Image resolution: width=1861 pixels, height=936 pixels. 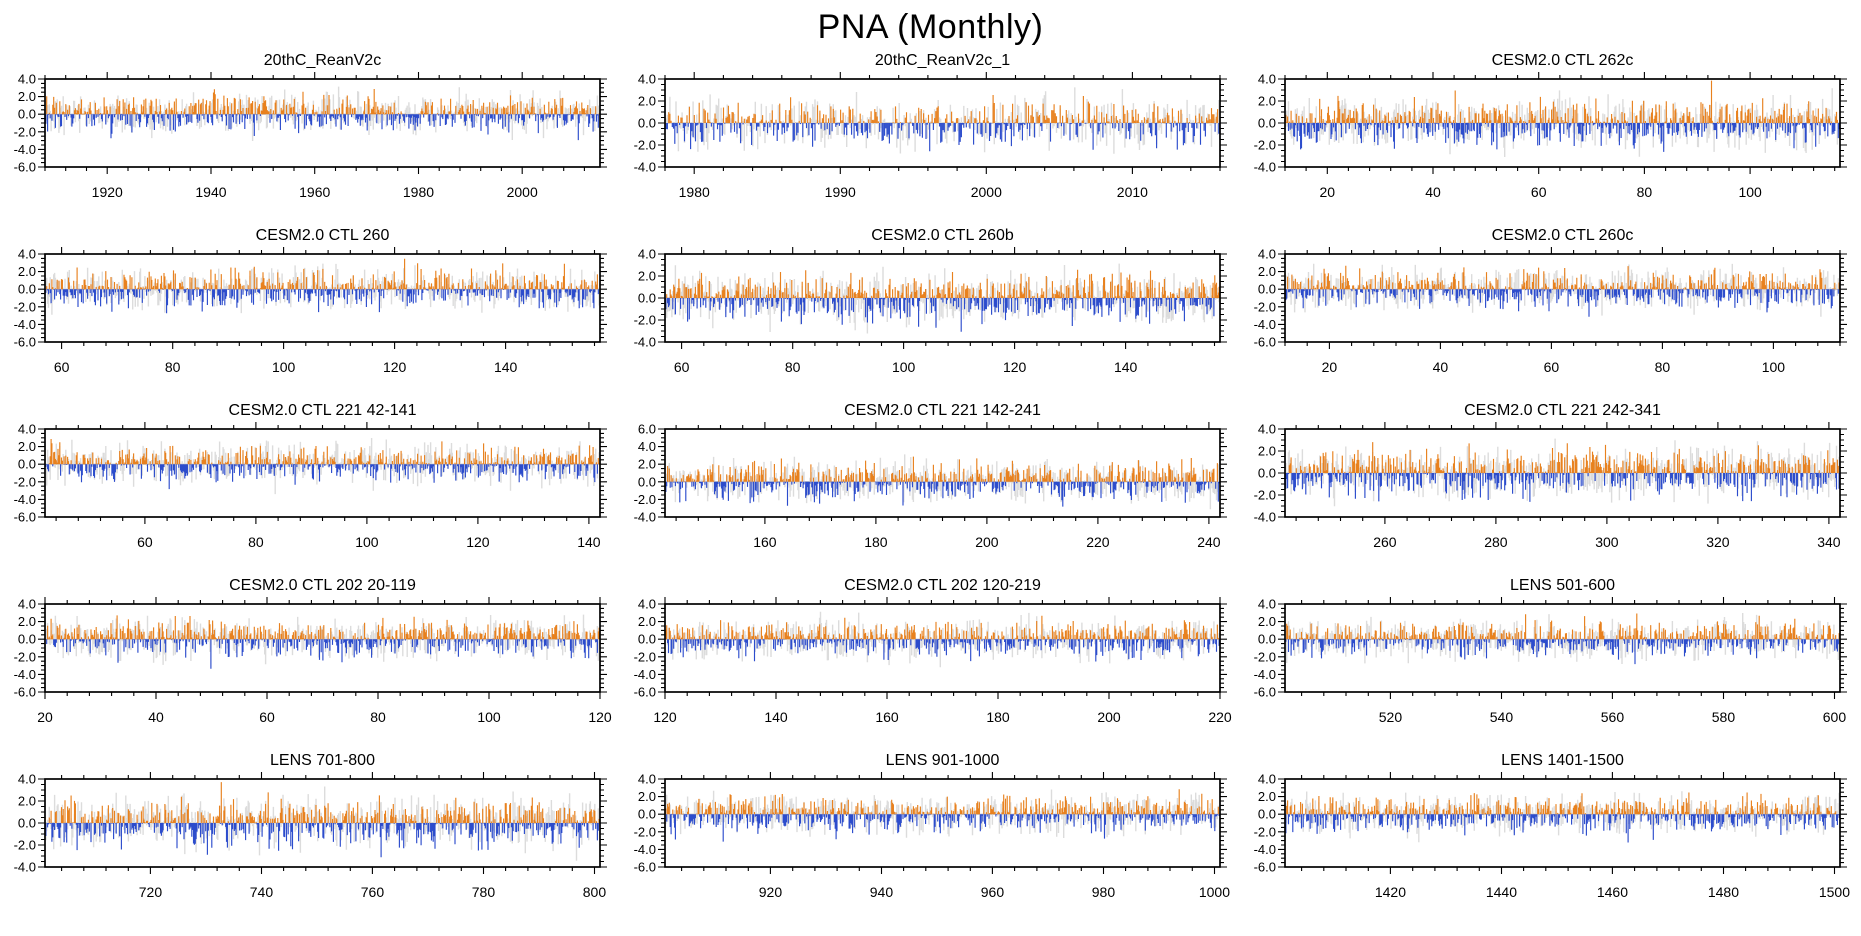 I want to click on x-tick-label: 1940, so click(x=210, y=192).